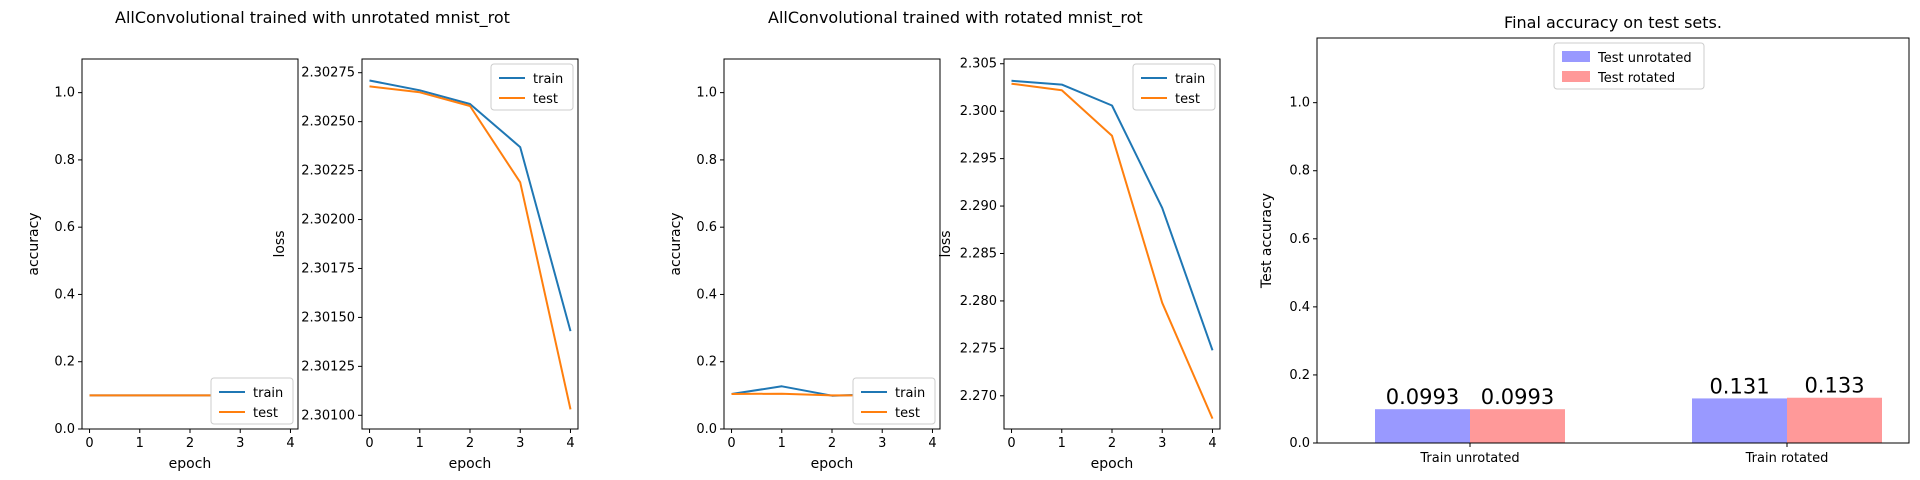 The image size is (1920, 480). Describe the element at coordinates (1469, 458) in the screenshot. I see `x-tick-label: Train unrotated` at that location.